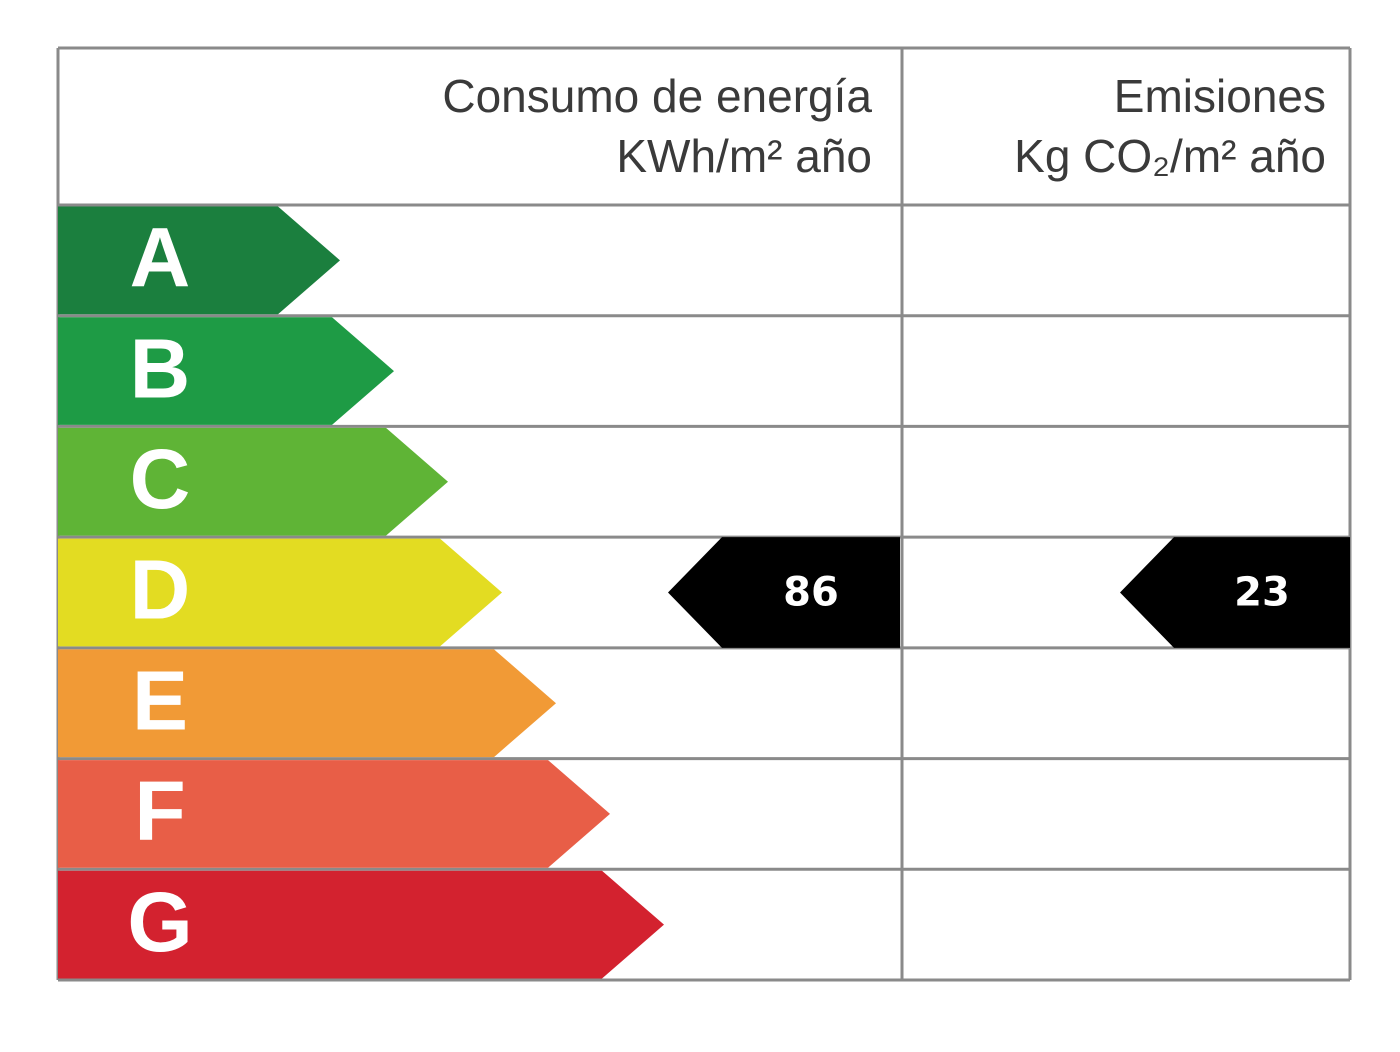  I want to click on rating-value: 86, so click(811, 593).